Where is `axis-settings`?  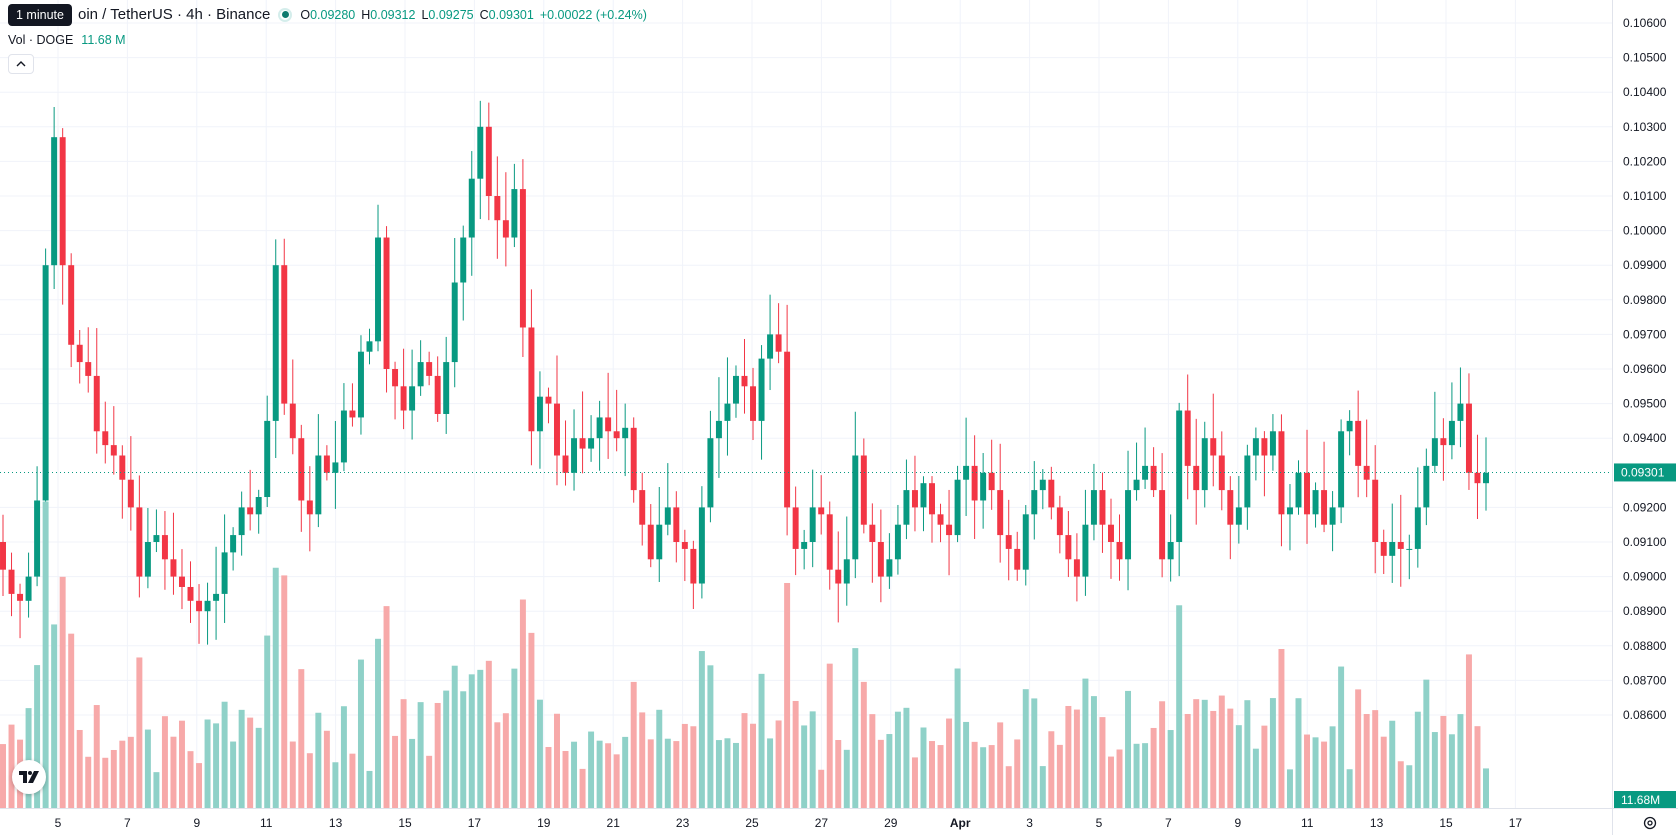
axis-settings is located at coordinates (1645, 821).